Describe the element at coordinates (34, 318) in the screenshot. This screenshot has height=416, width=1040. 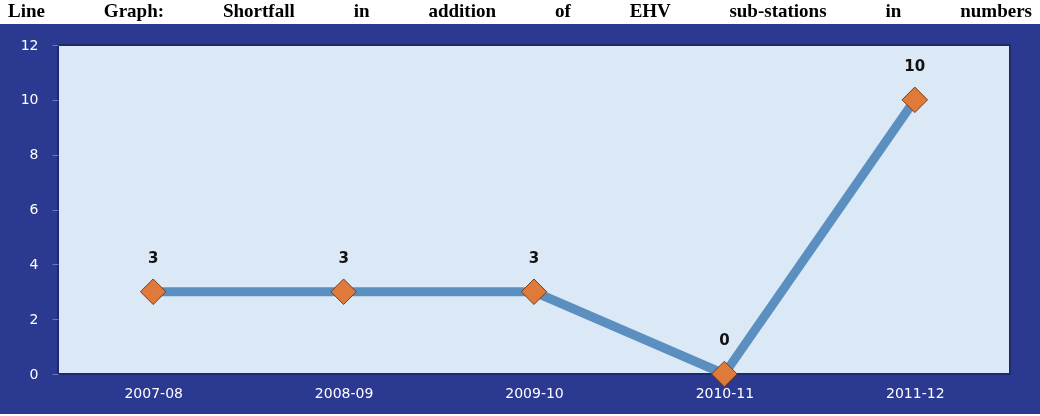
I see `y-tick-label: 2` at that location.